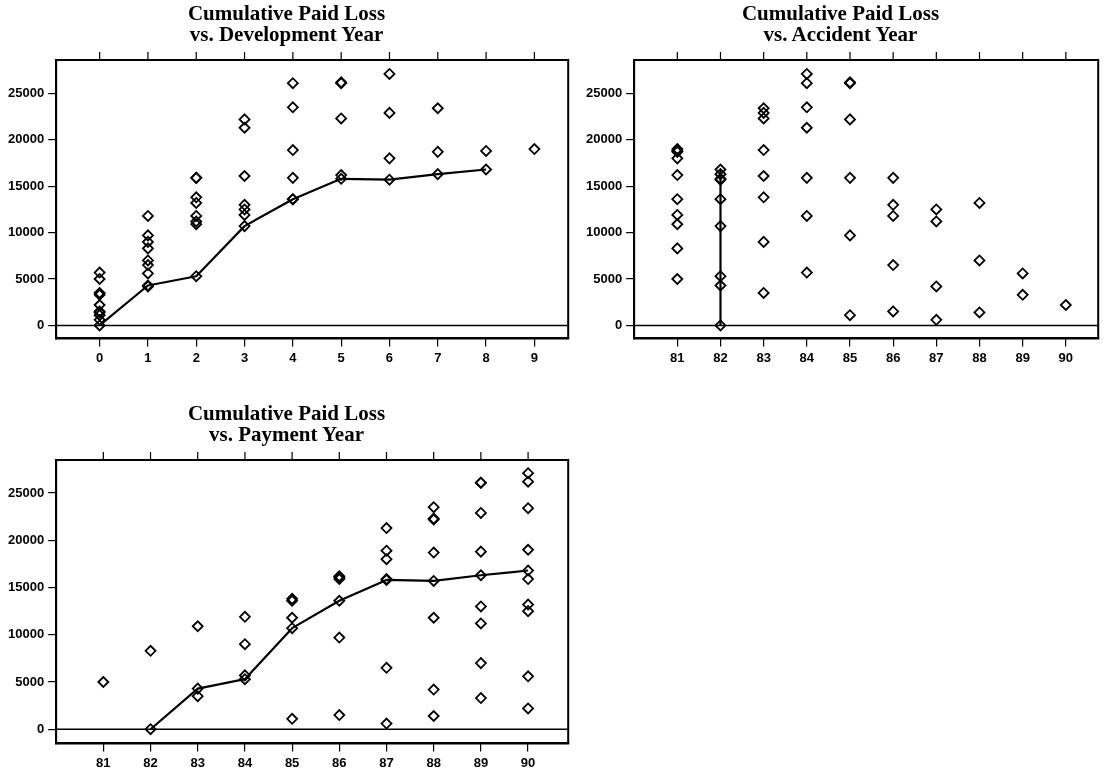 This screenshot has width=1105, height=777. What do you see at coordinates (893, 357) in the screenshot?
I see `x-tick-label: 86` at bounding box center [893, 357].